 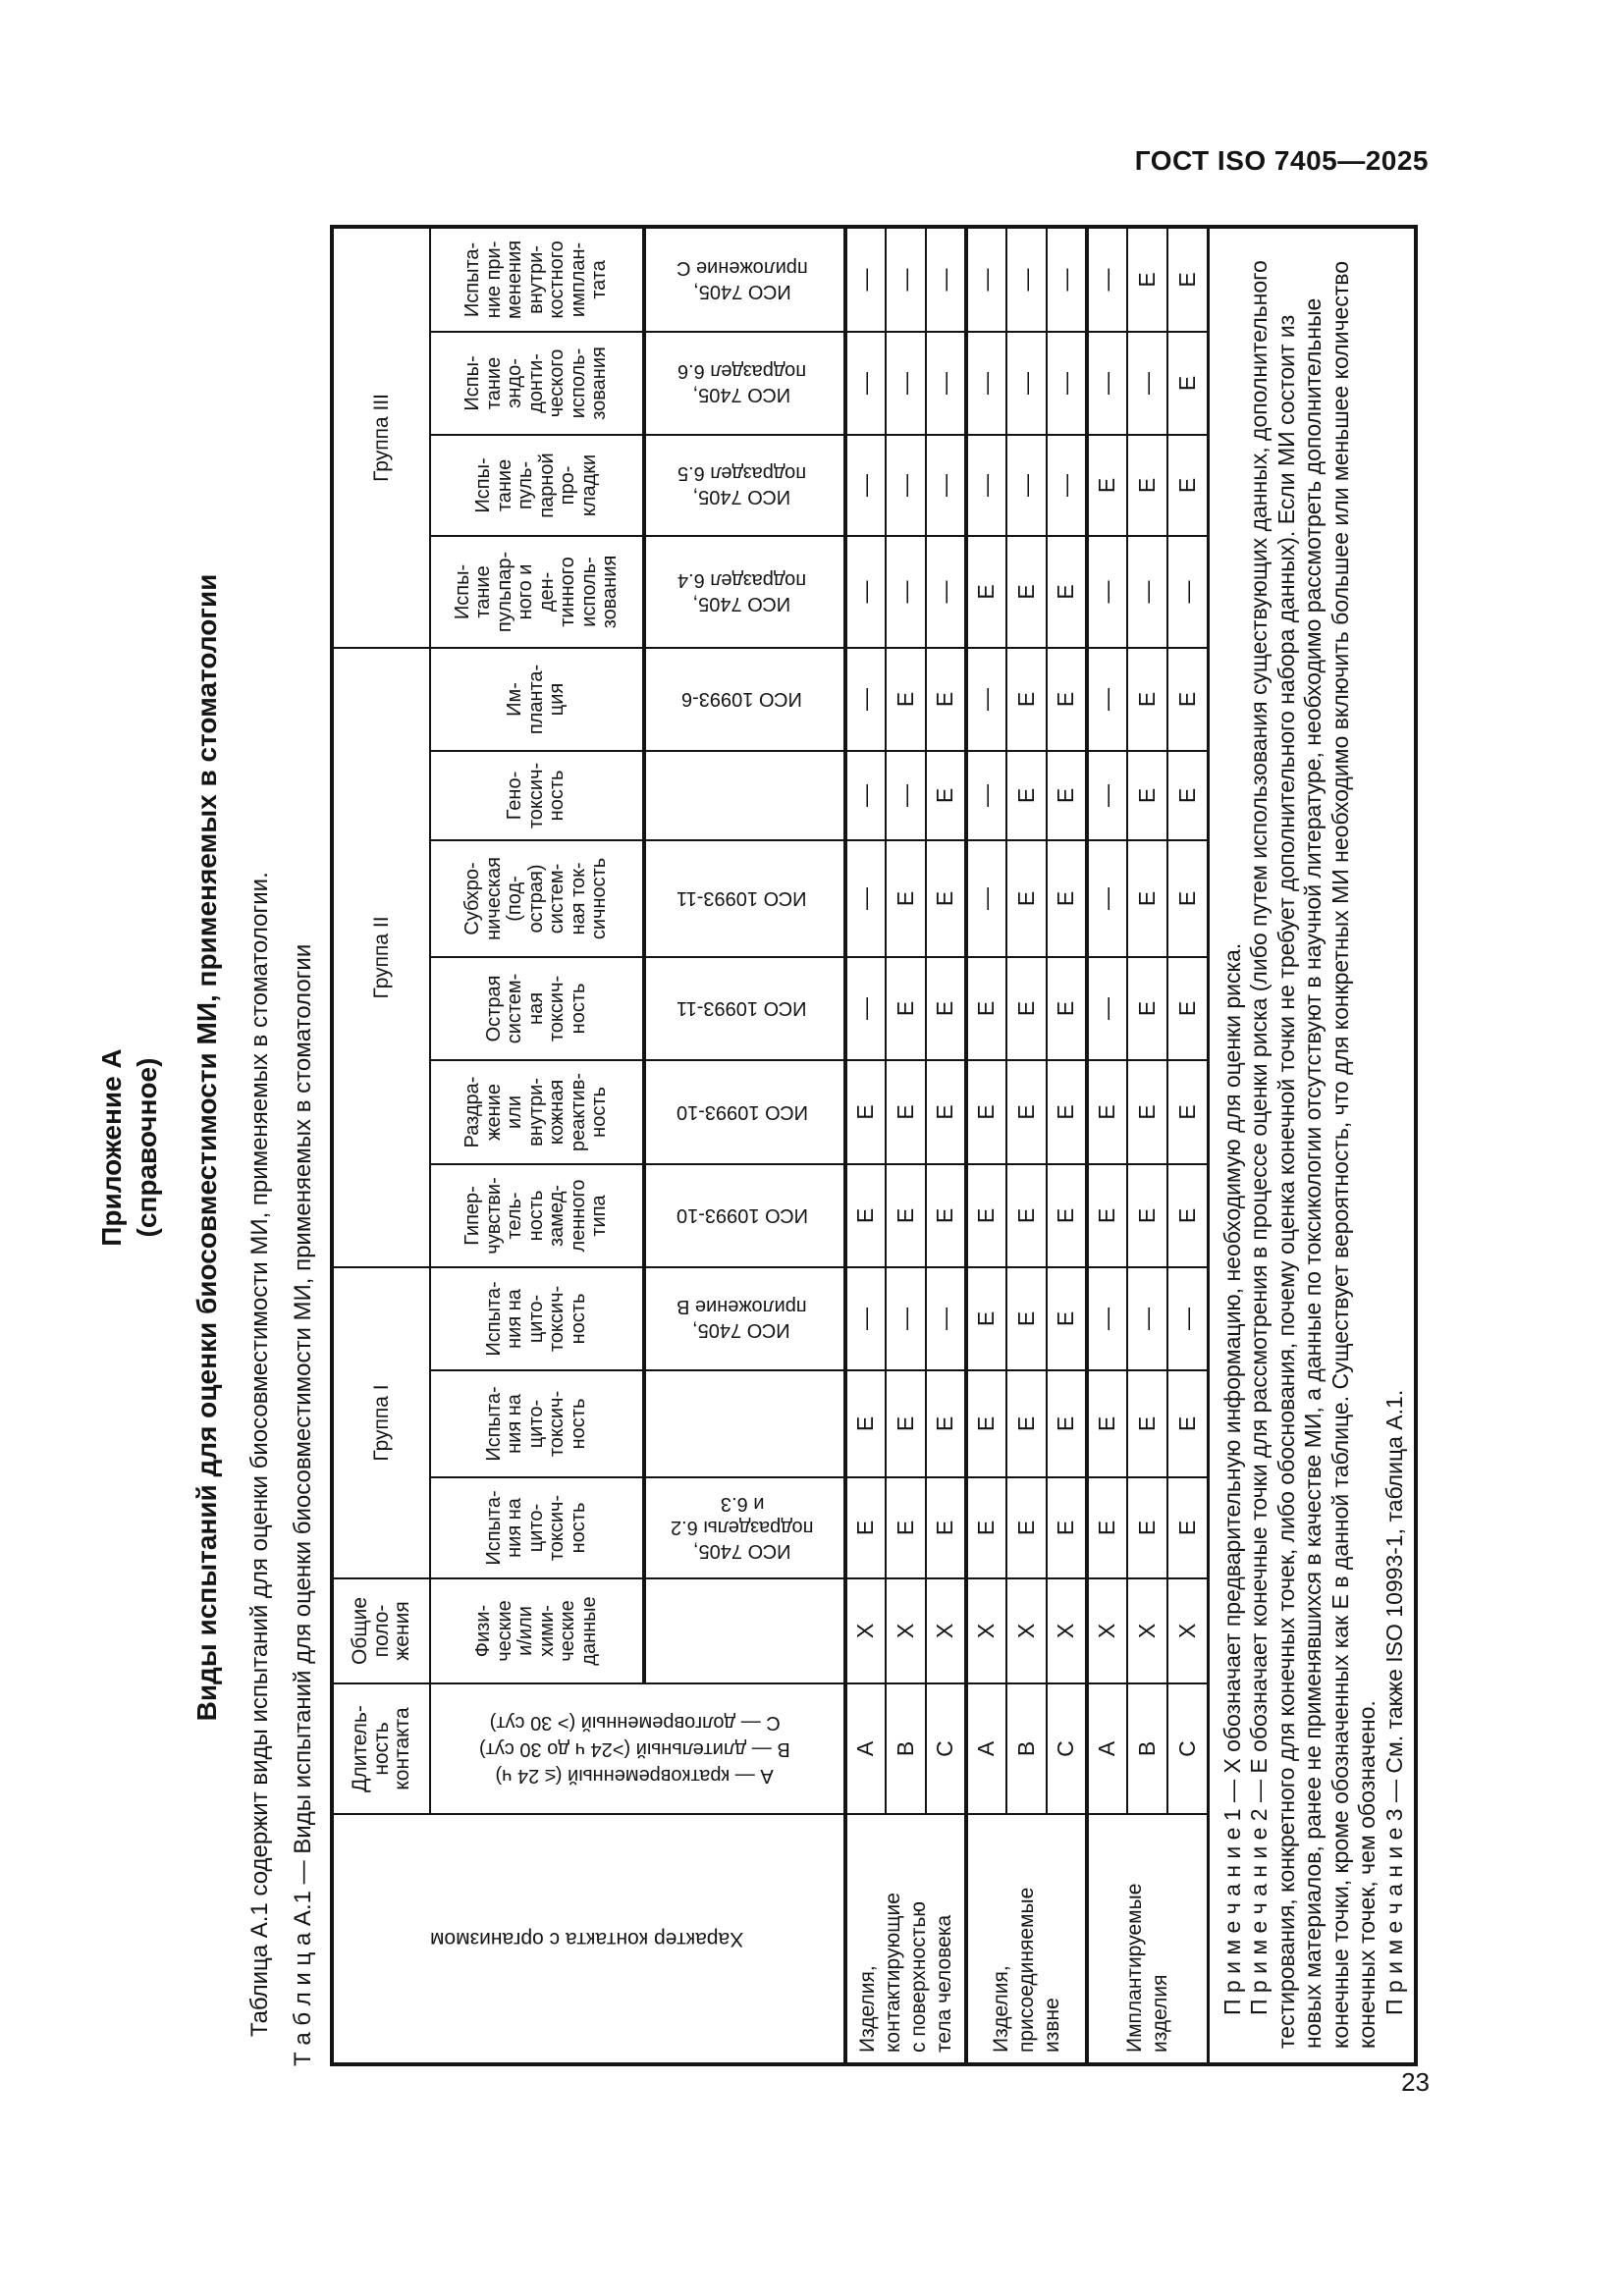 What do you see at coordinates (1067, 1145) in the screenshot?
I see `table-row: С Х Е Е Е Е Е Е Е Е Е Е — — —` at bounding box center [1067, 1145].